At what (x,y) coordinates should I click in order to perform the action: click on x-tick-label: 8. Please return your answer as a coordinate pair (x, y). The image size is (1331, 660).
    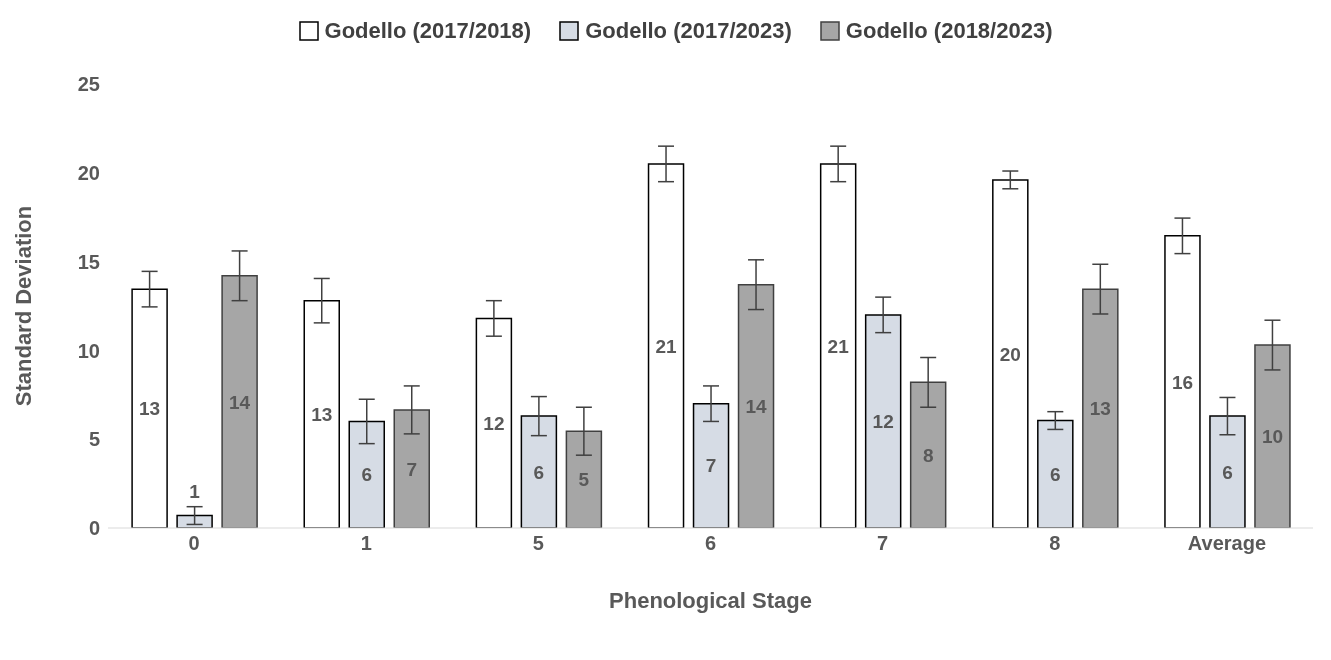
    Looking at the image, I should click on (1055, 543).